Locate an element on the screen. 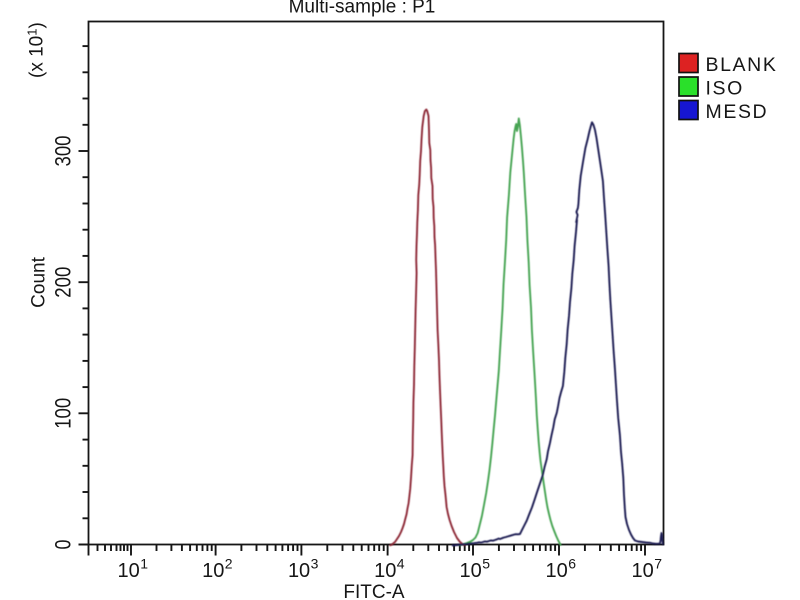 The width and height of the screenshot is (800, 600). svg-text: Multi-sample : P1 is located at coordinates (362, 9).